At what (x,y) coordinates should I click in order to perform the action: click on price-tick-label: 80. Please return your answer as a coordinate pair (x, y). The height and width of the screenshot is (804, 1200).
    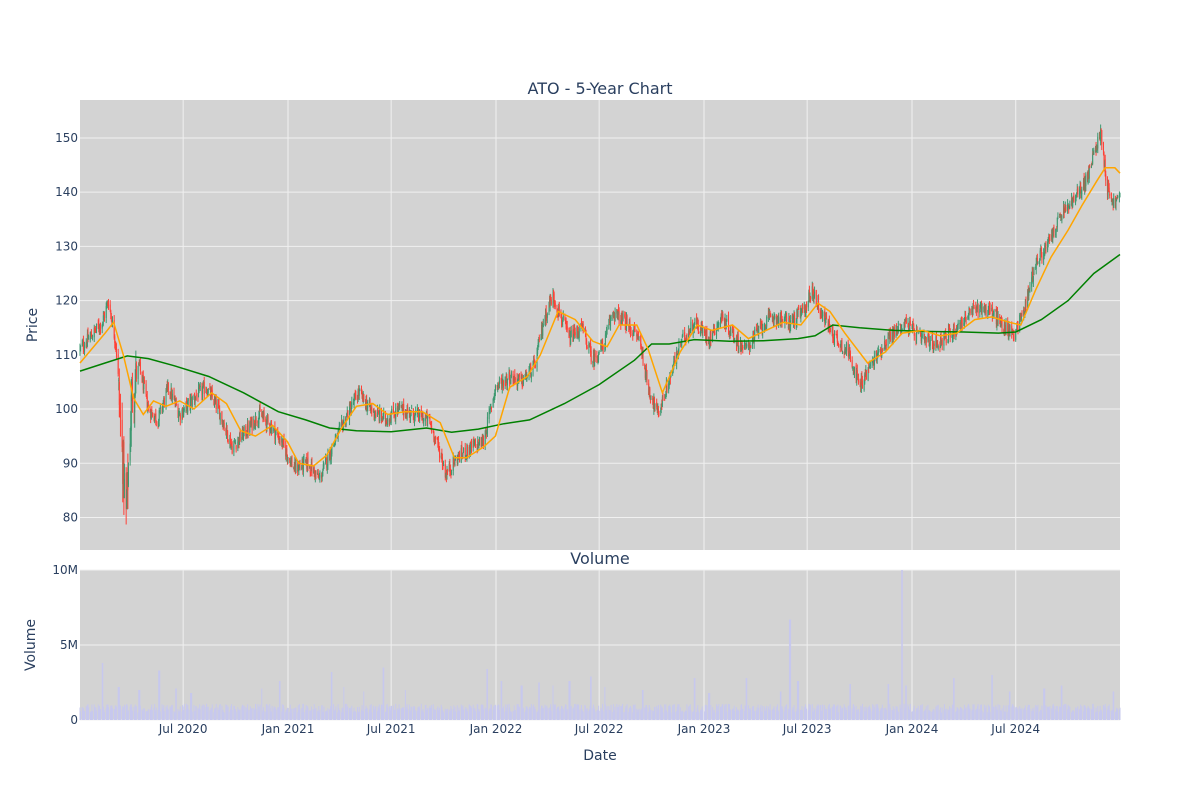
    Looking at the image, I should click on (70, 517).